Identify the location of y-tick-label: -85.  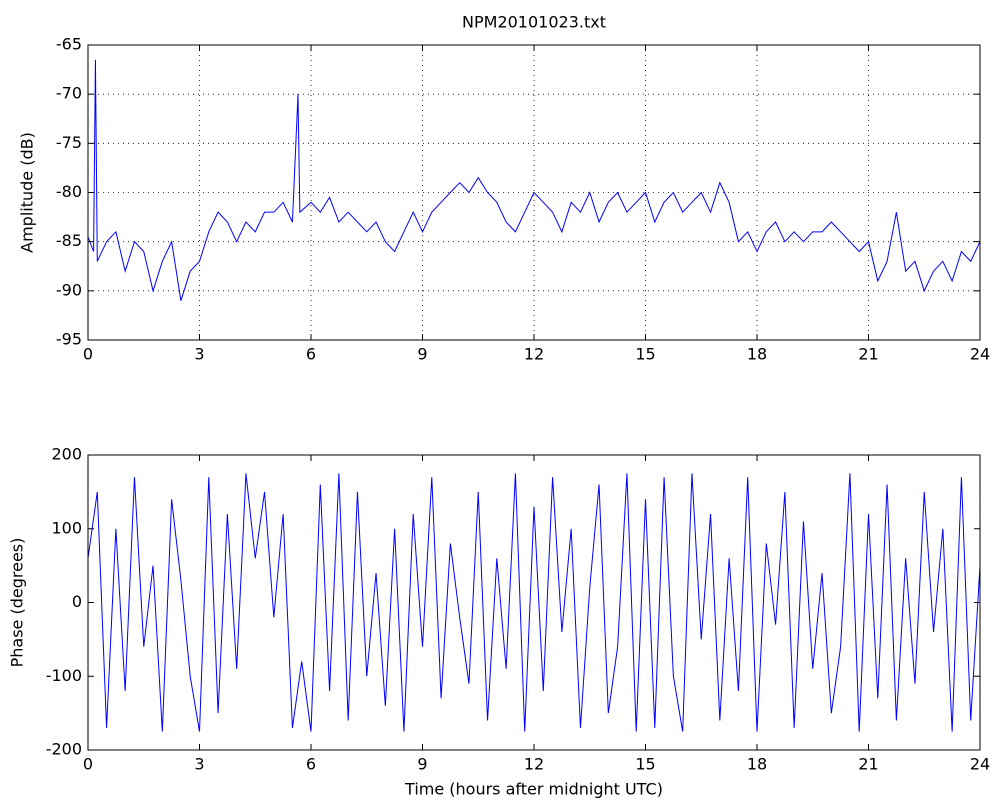
(69, 240).